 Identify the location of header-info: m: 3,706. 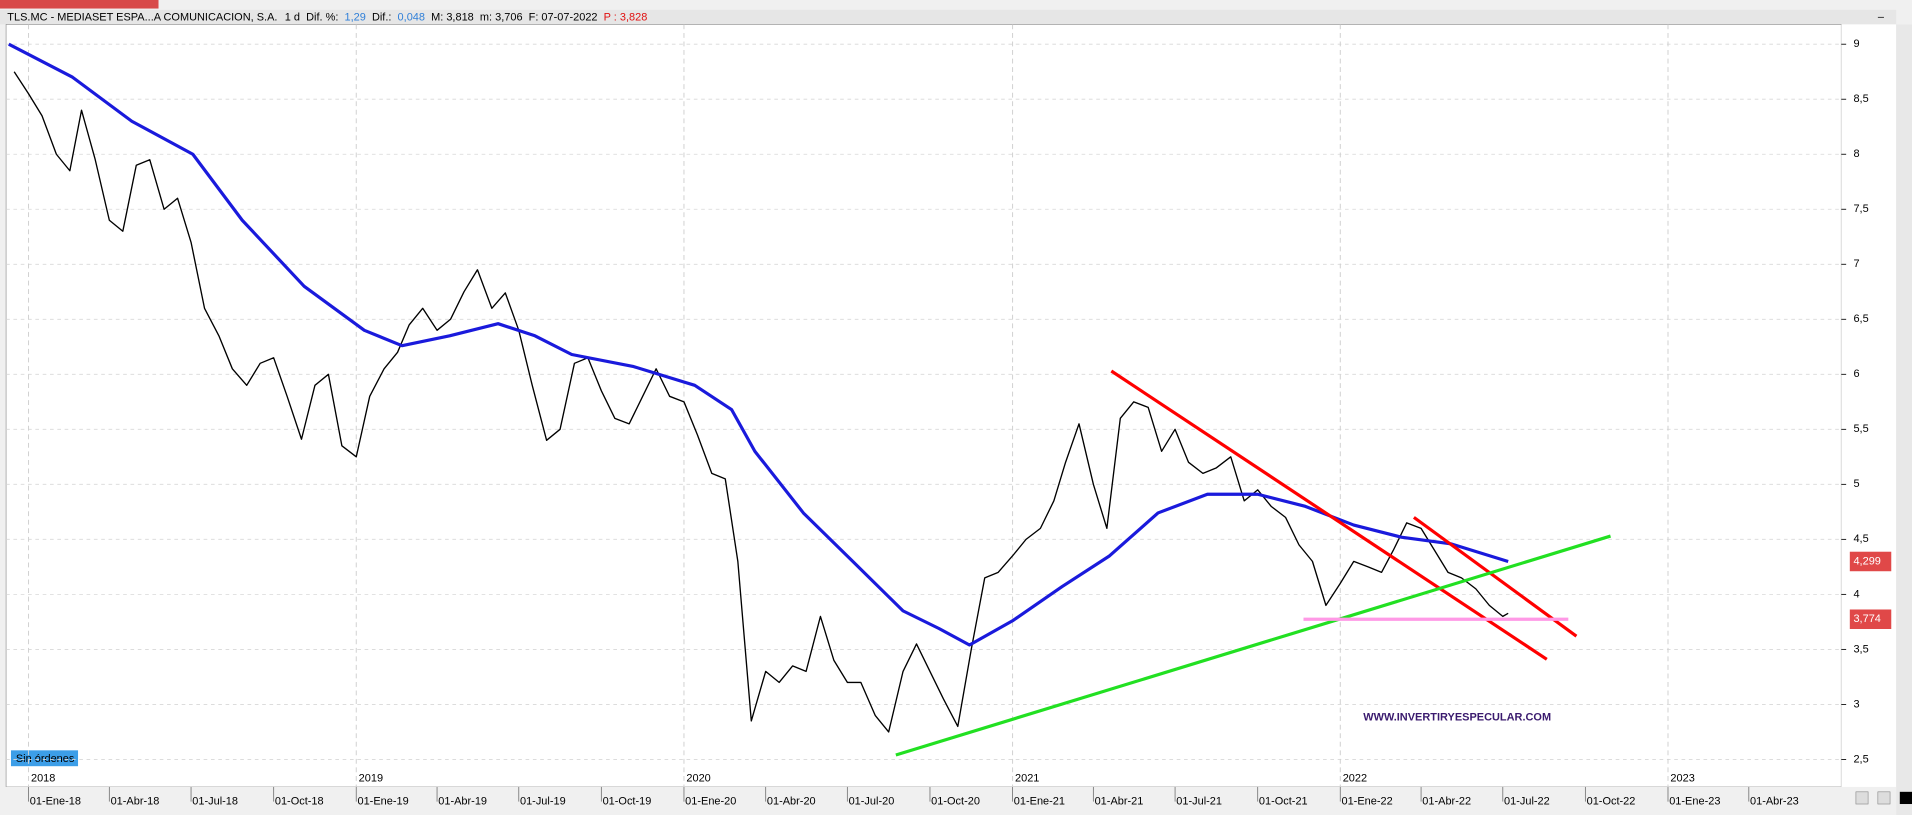
(501, 18).